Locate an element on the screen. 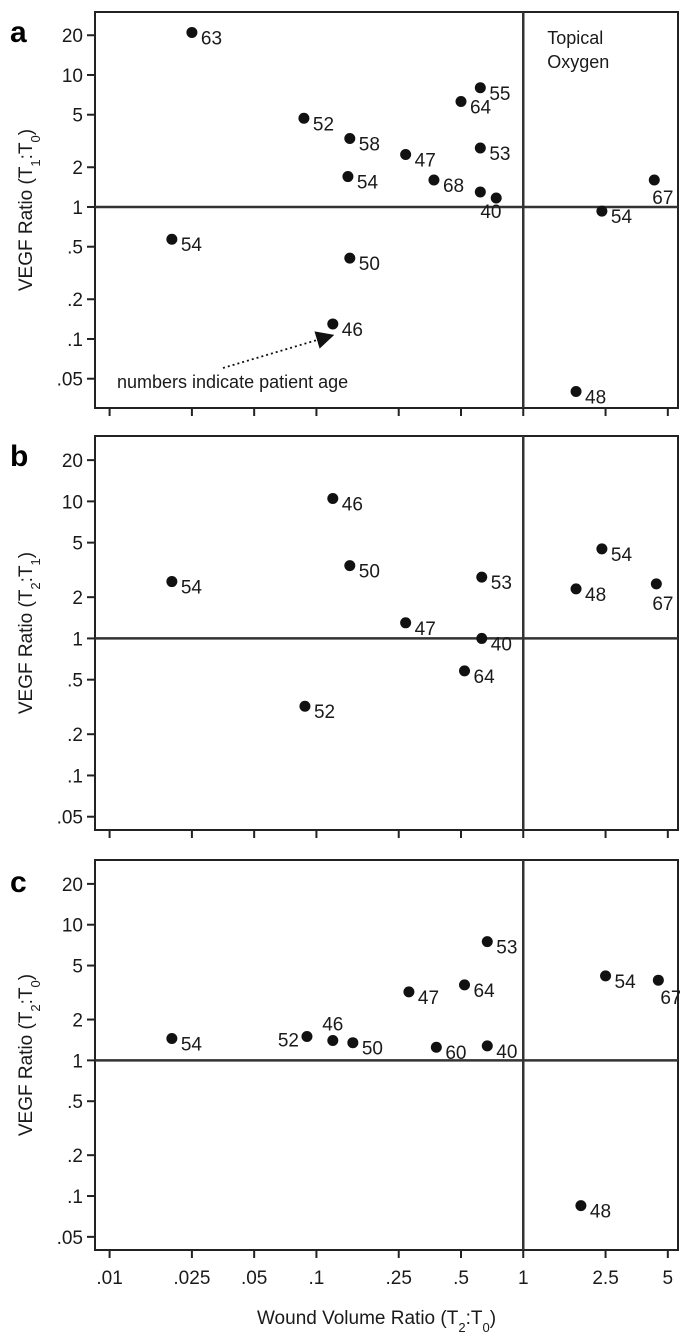 Image resolution: width=680 pixels, height=1336 pixels. point-label: 63 is located at coordinates (211, 38).